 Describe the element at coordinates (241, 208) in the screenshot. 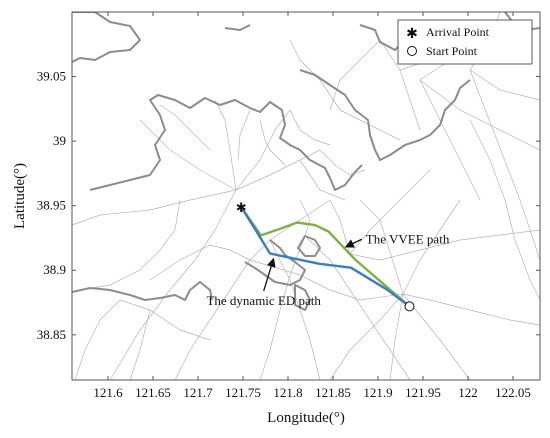

I see `arrival-point-marker: ✱` at that location.